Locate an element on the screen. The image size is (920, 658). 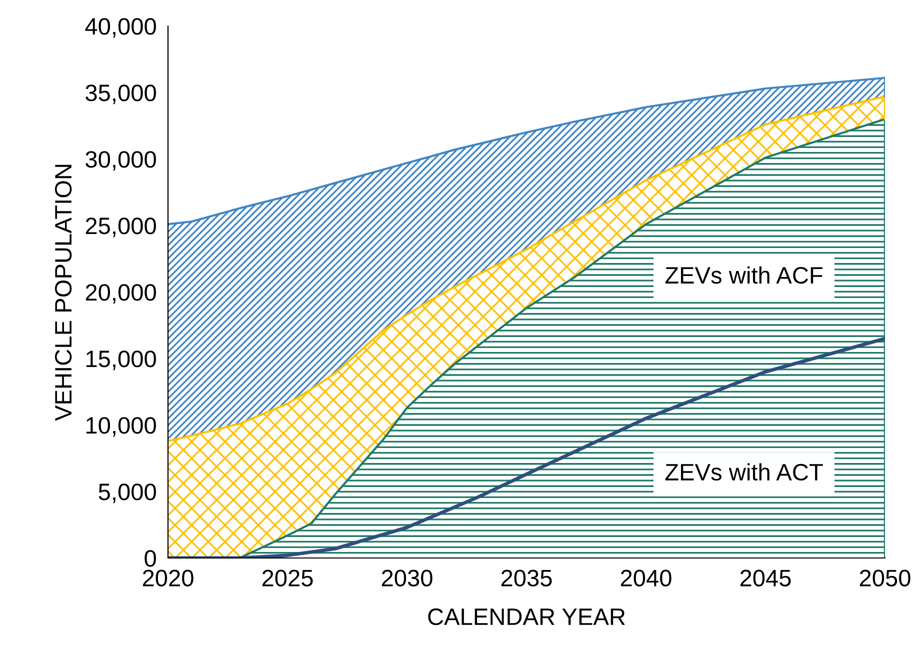
x-tick-label: 2045 is located at coordinates (765, 578).